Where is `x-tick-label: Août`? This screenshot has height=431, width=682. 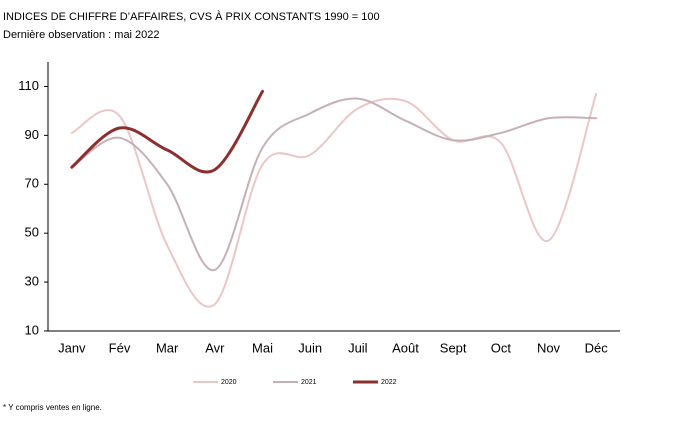 x-tick-label: Août is located at coordinates (405, 347).